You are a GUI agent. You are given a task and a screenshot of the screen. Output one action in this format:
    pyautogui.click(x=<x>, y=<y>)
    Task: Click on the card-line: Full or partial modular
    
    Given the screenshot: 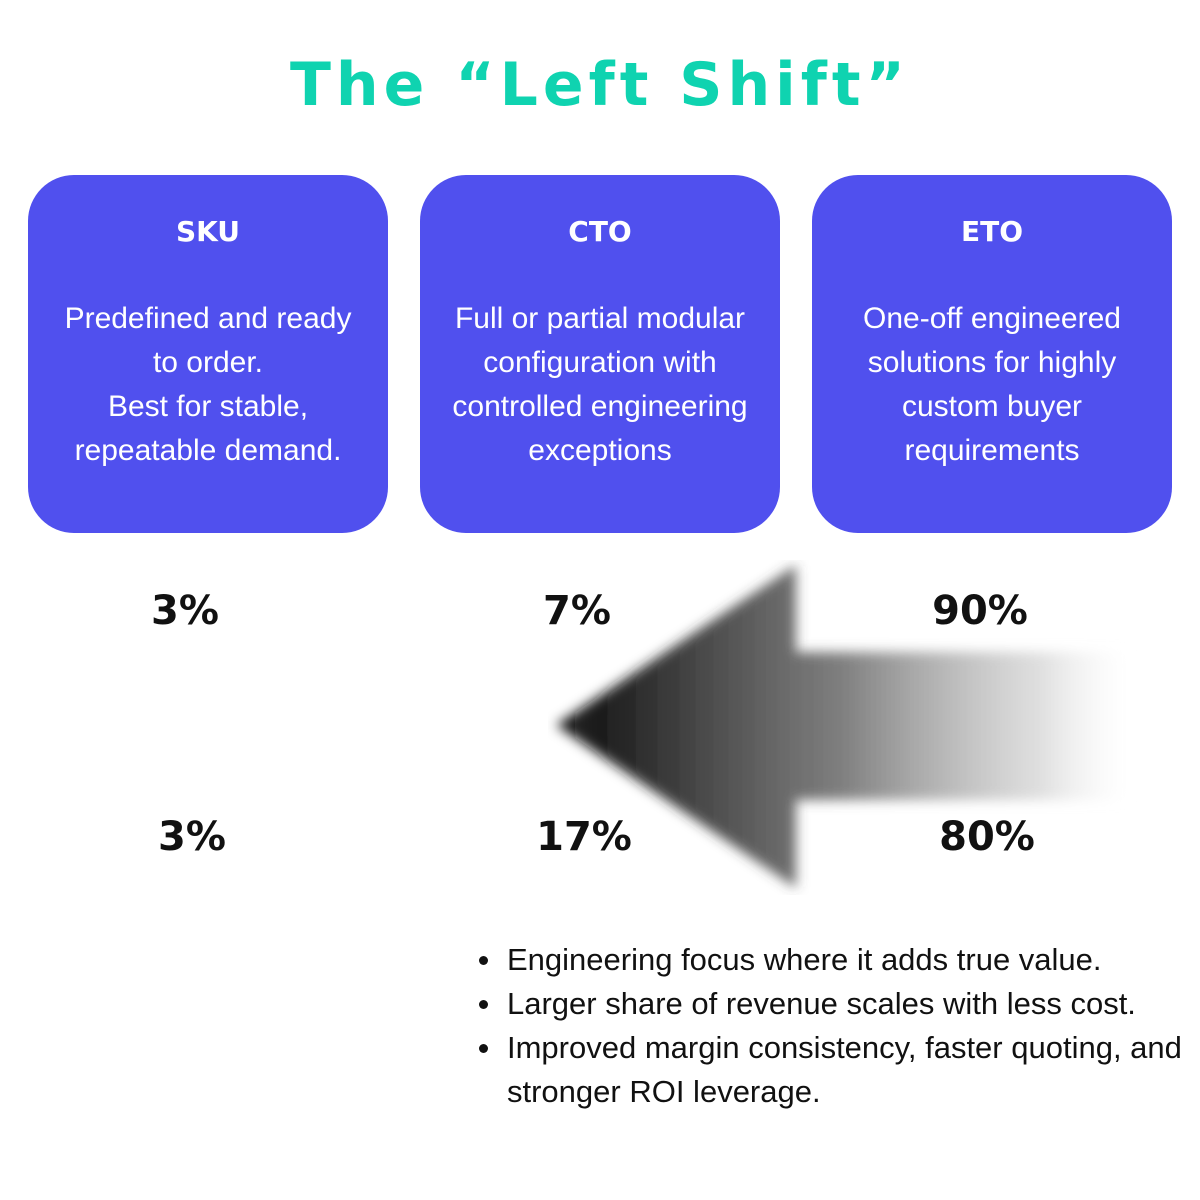 What is the action you would take?
    pyautogui.click(x=600, y=318)
    